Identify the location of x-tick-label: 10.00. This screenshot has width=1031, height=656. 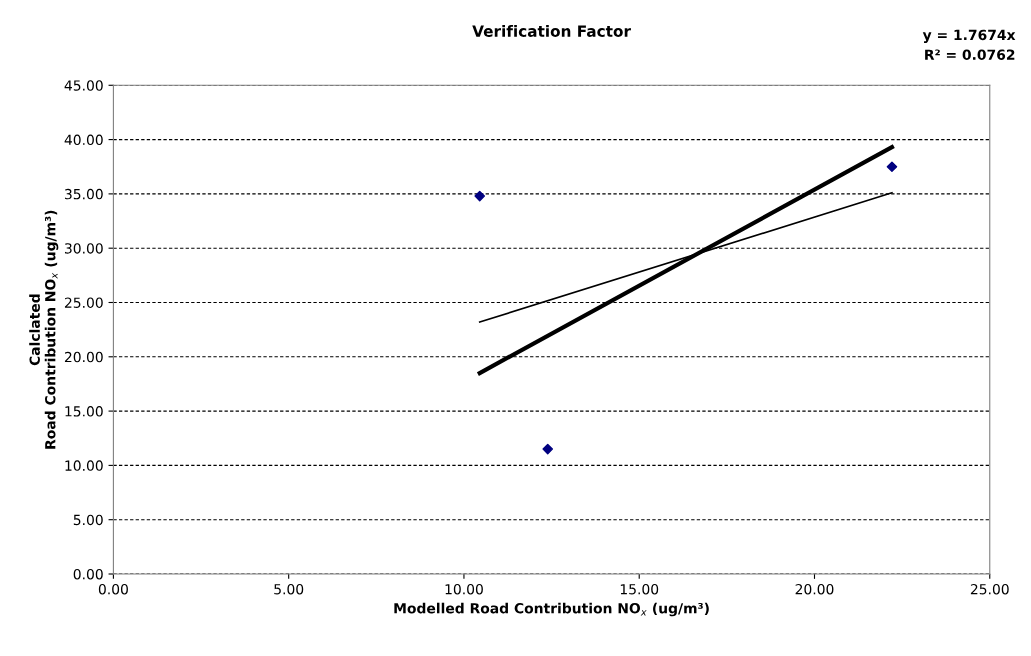
(464, 589).